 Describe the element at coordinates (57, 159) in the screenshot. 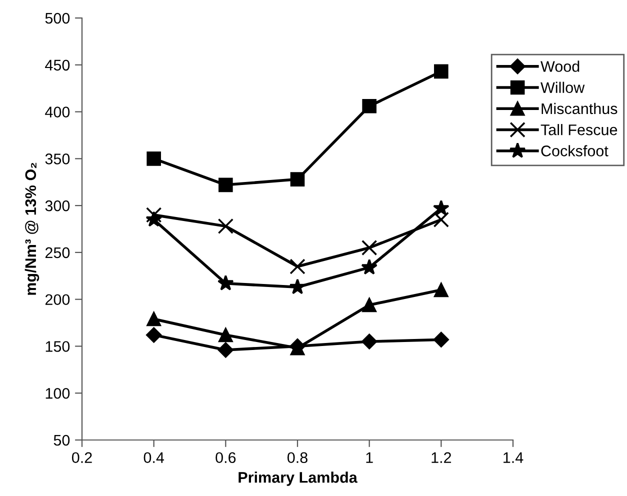

I see `y-tick-label: 350` at that location.